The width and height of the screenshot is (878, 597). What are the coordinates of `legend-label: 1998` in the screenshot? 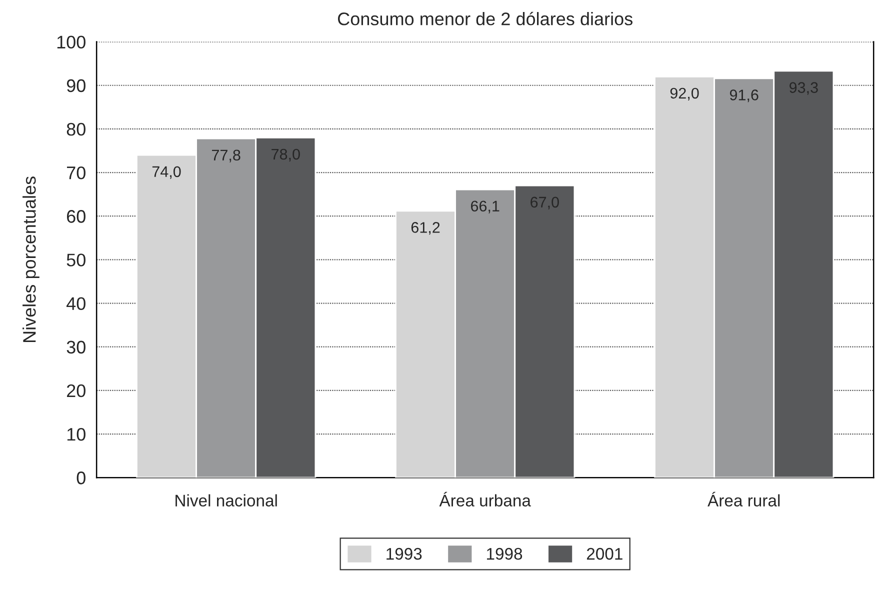 It's located at (504, 554).